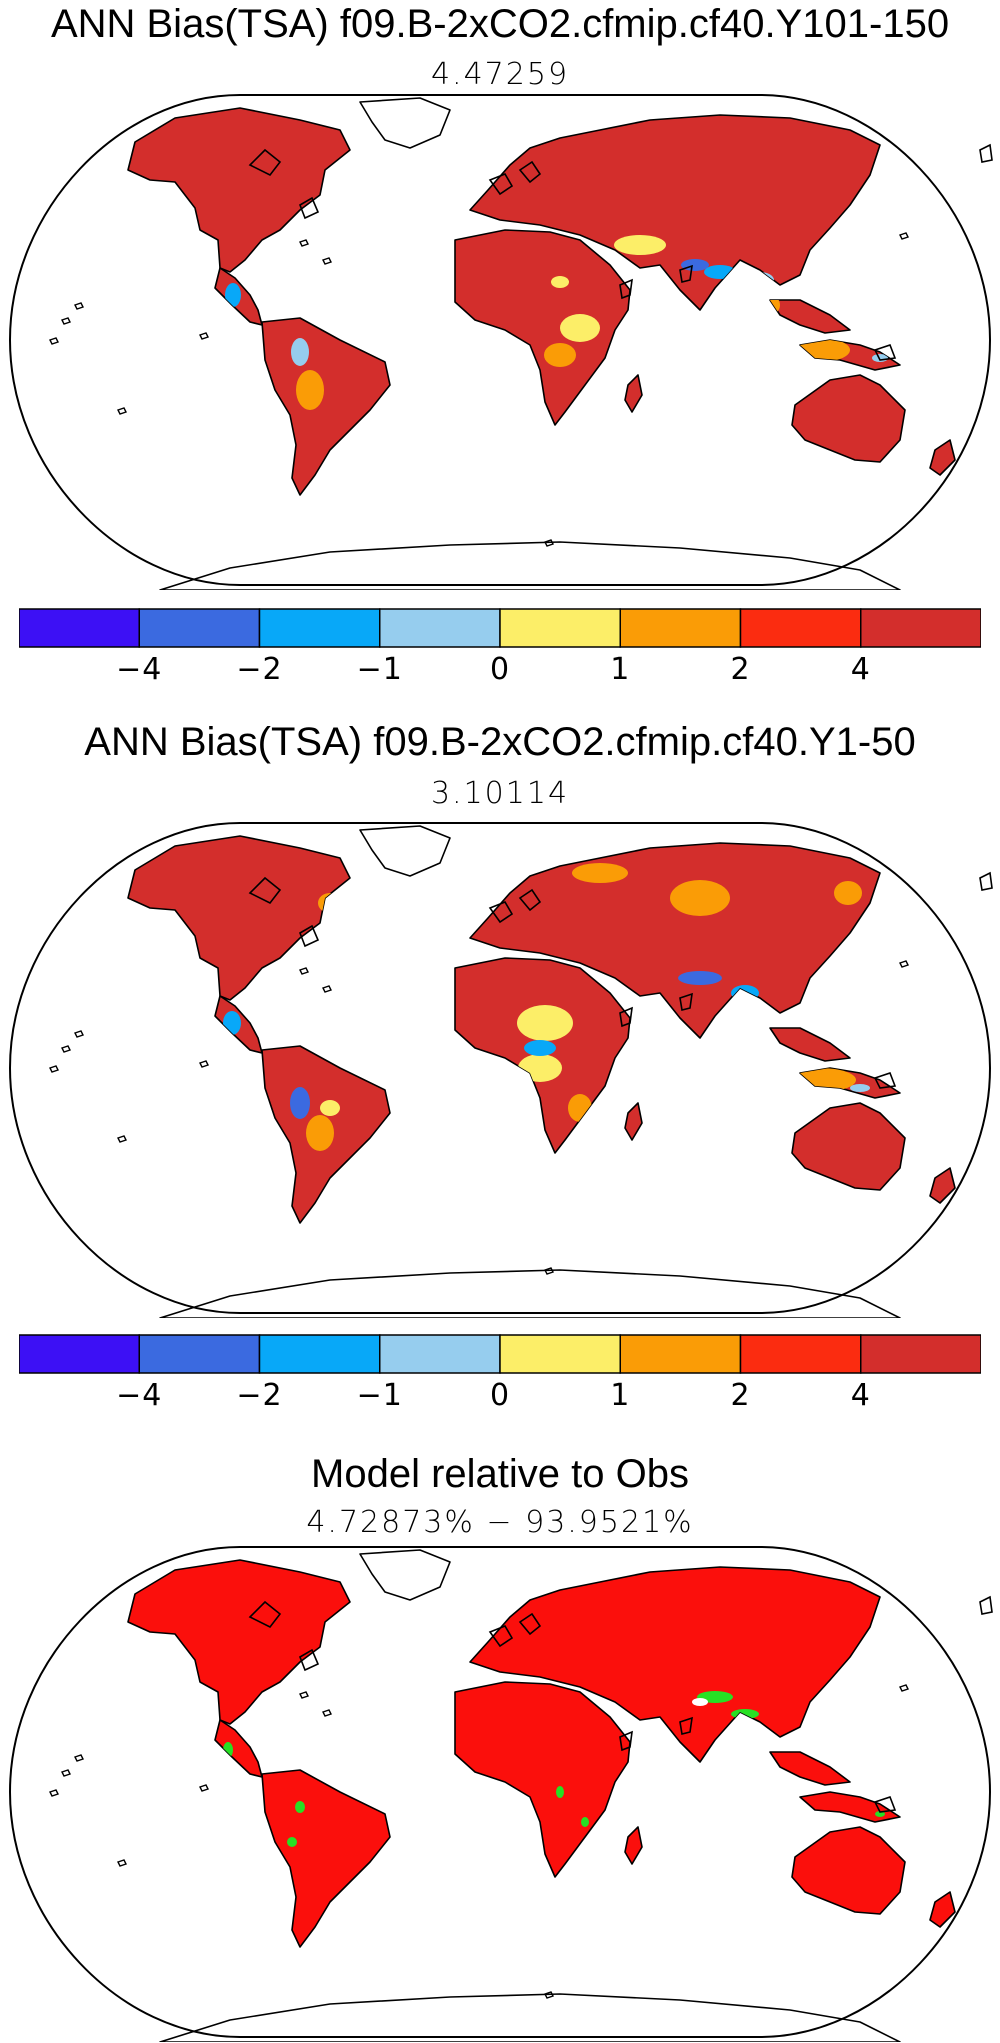 The image size is (1000, 2043). I want to click on colorbar-2-labels: −4 −2 −1 0 1 2 4, so click(500, 1398).